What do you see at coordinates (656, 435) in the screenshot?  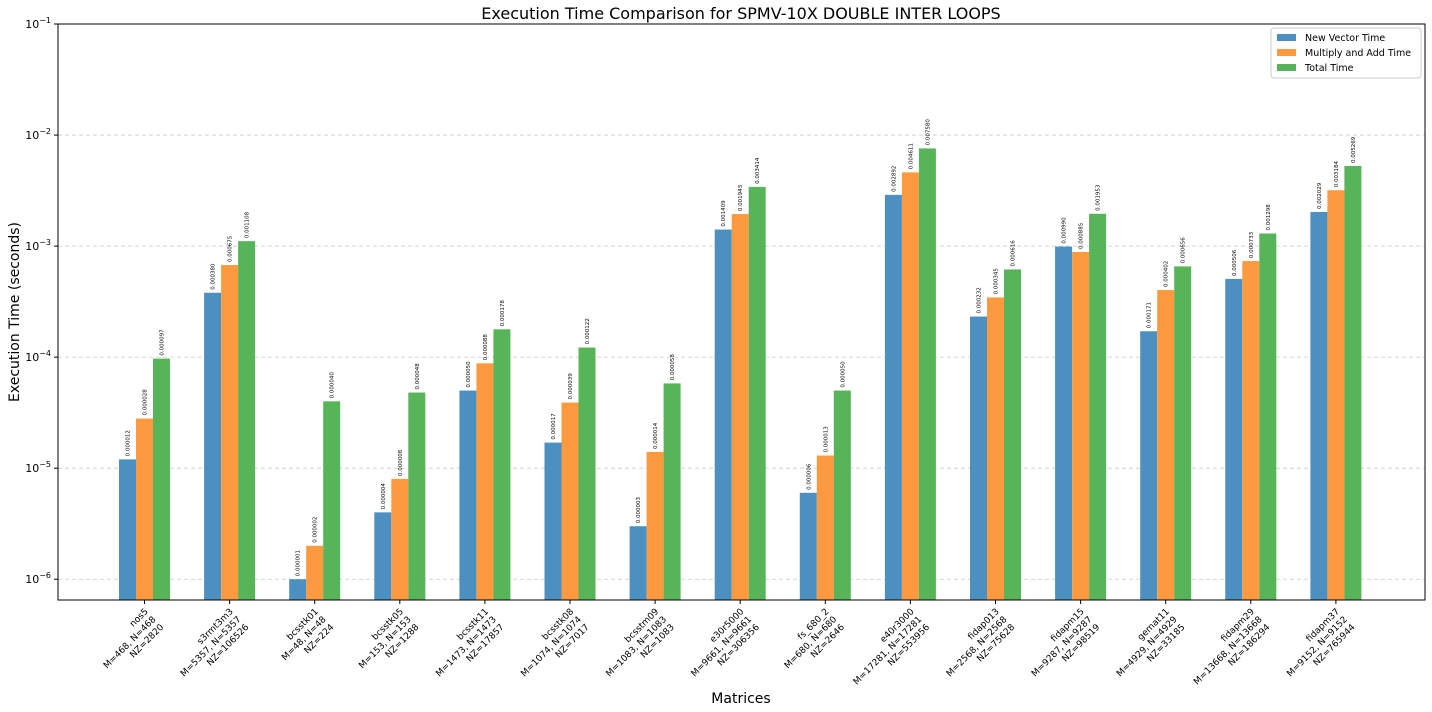 I see `value-label: 0.000014` at bounding box center [656, 435].